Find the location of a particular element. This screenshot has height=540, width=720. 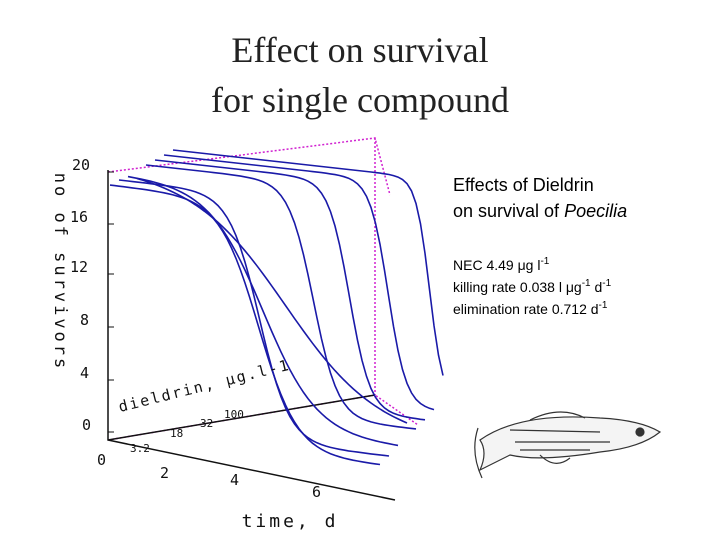

y-tick-label: 12 is located at coordinates (79, 267).